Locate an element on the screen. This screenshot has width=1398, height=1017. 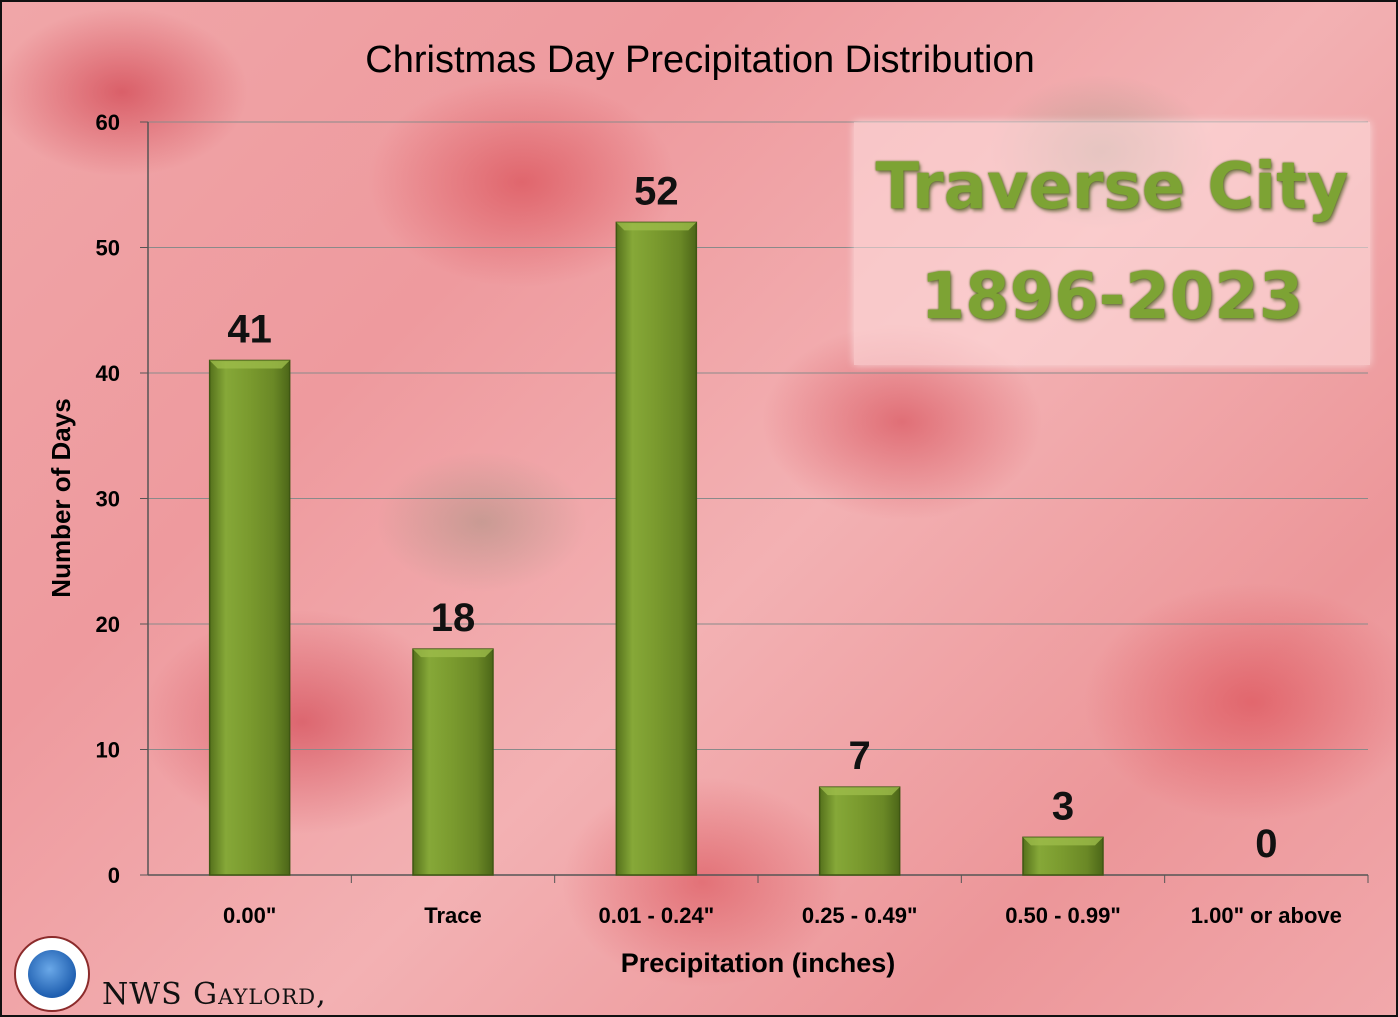
y-tick-label: 50 is located at coordinates (108, 248).